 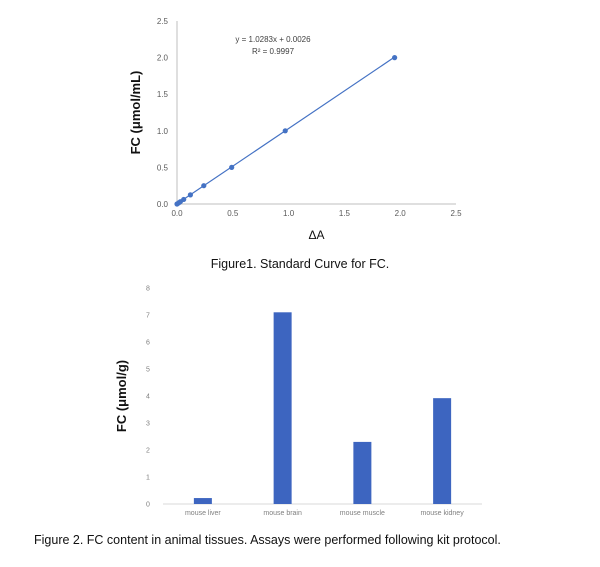 I want to click on x-tick-label: mouse brain, so click(x=282, y=513).